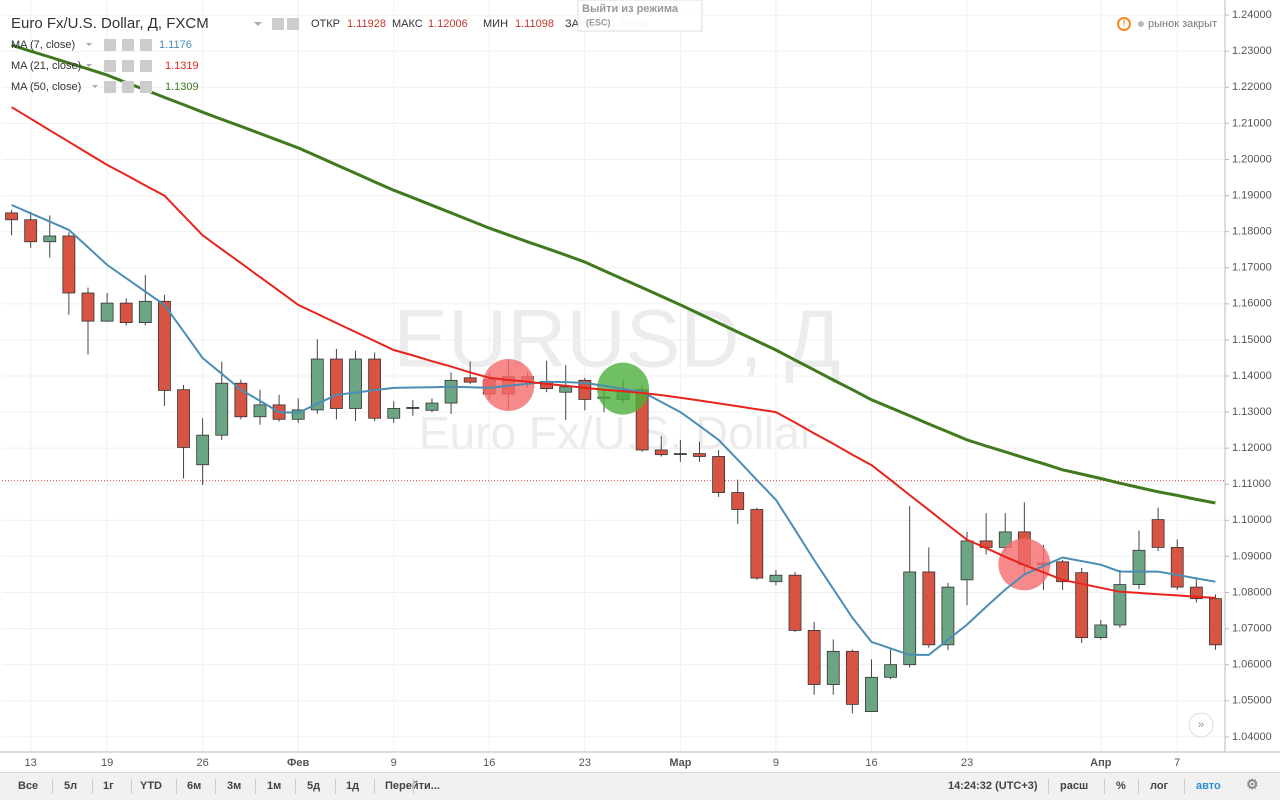 The image size is (1280, 800). Describe the element at coordinates (1159, 786) in the screenshot. I see `option-button: лог` at that location.